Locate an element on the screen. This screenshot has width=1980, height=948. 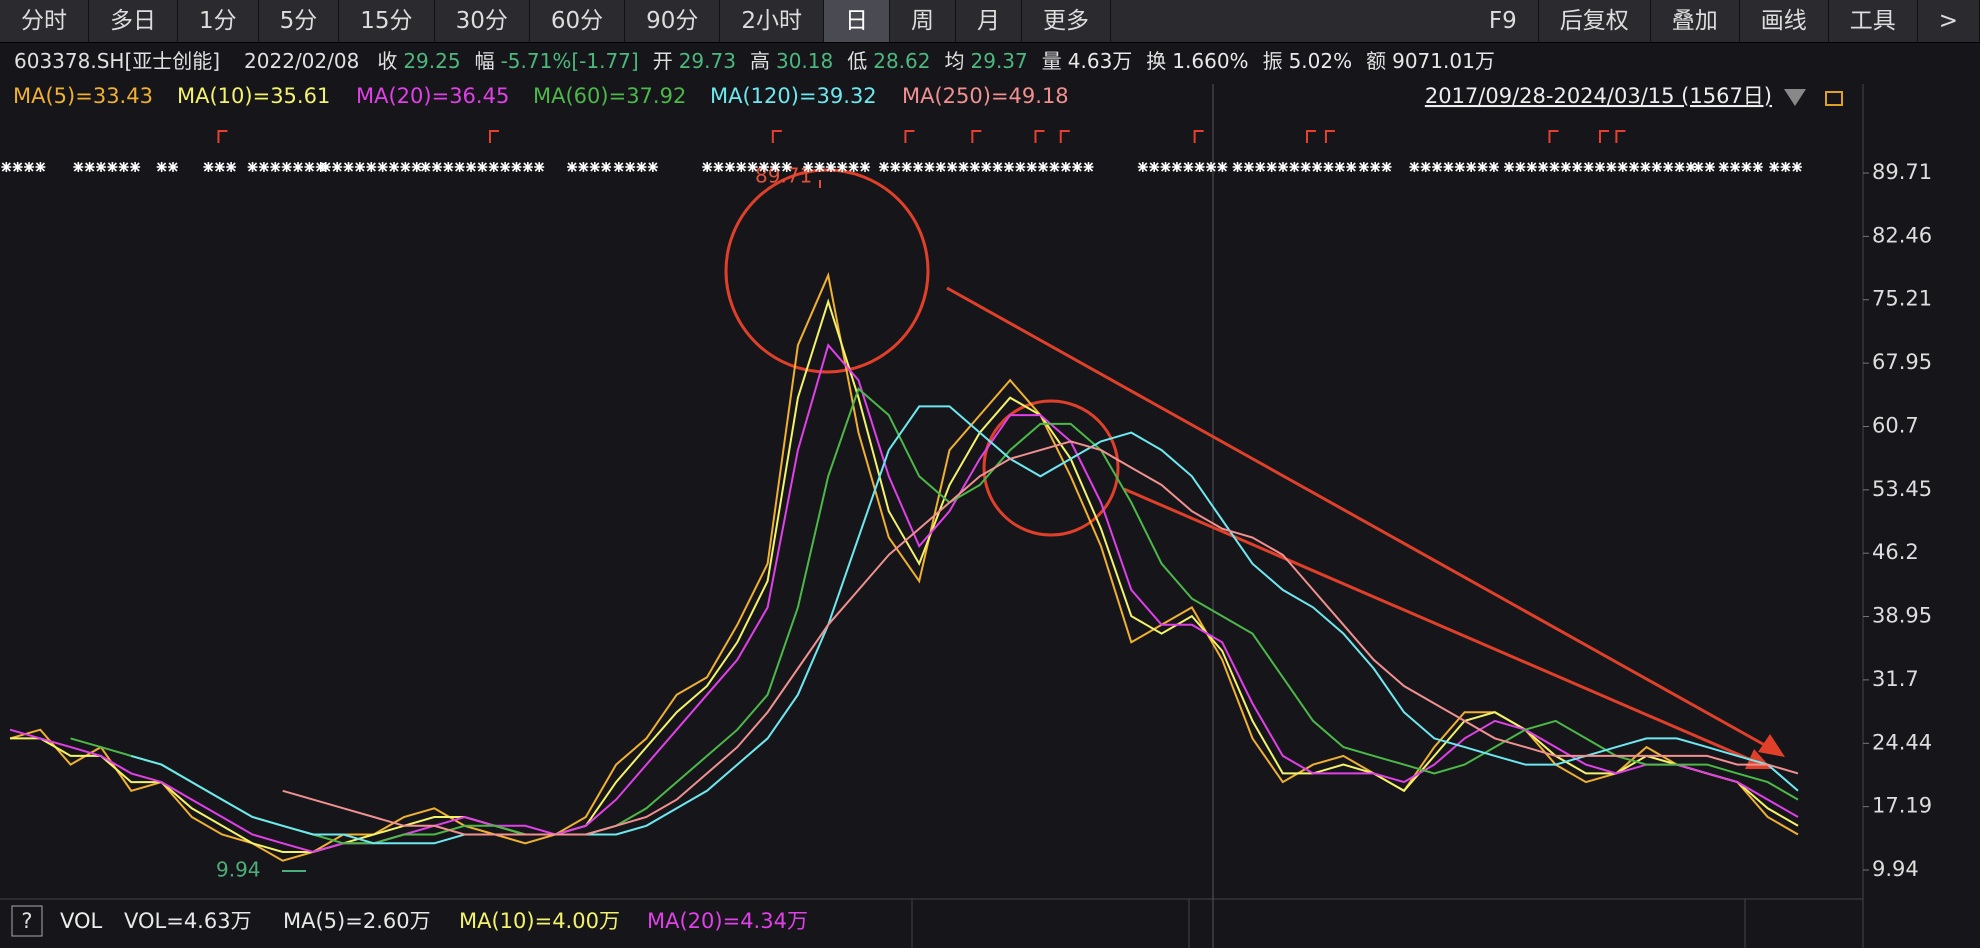
info-label: 振 is located at coordinates (1272, 61).